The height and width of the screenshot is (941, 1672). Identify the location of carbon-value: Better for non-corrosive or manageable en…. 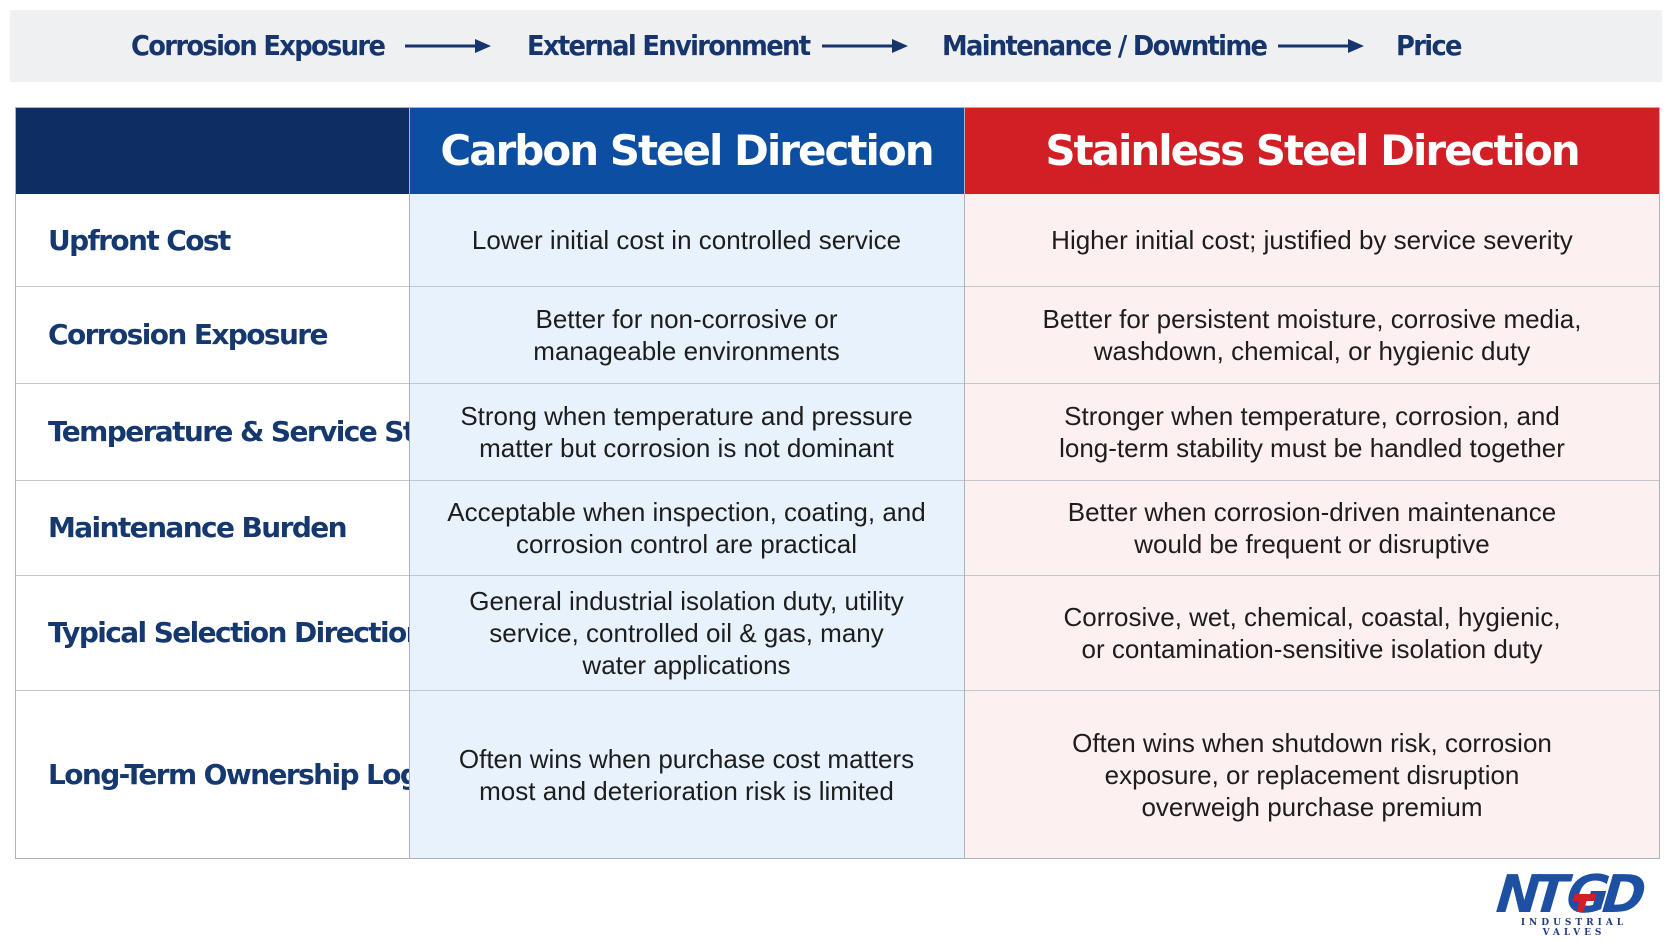
(686, 334).